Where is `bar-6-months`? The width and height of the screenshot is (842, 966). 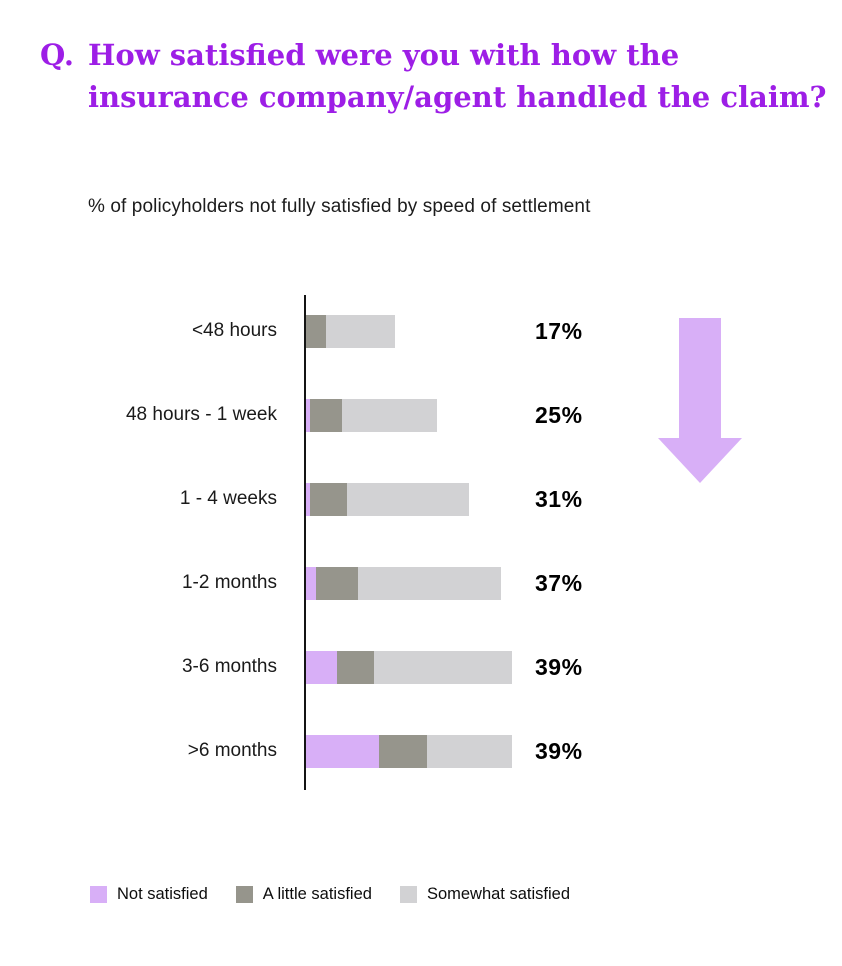
bar-6-months is located at coordinates (420, 751).